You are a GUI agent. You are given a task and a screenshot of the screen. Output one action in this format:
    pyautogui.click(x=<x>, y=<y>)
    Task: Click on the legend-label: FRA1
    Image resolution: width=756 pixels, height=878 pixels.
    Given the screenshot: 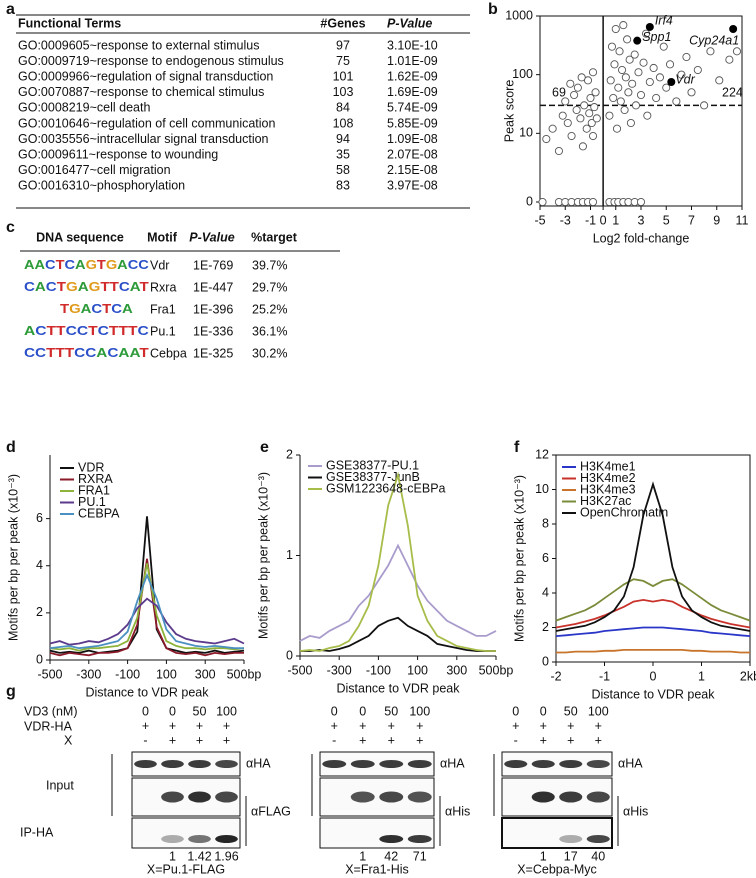 What is the action you would take?
    pyautogui.click(x=94, y=490)
    